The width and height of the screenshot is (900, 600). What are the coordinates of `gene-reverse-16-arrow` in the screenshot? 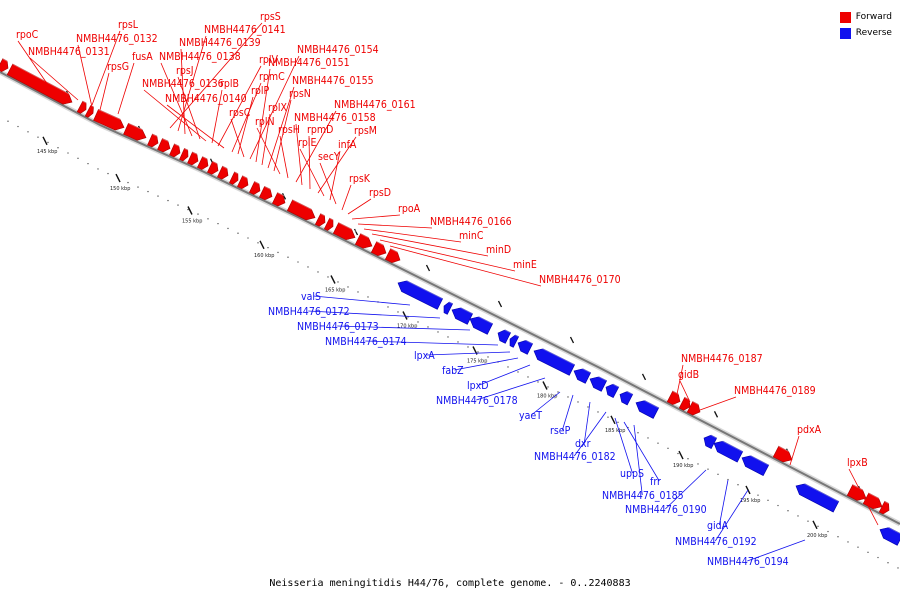 It's located at (817, 498).